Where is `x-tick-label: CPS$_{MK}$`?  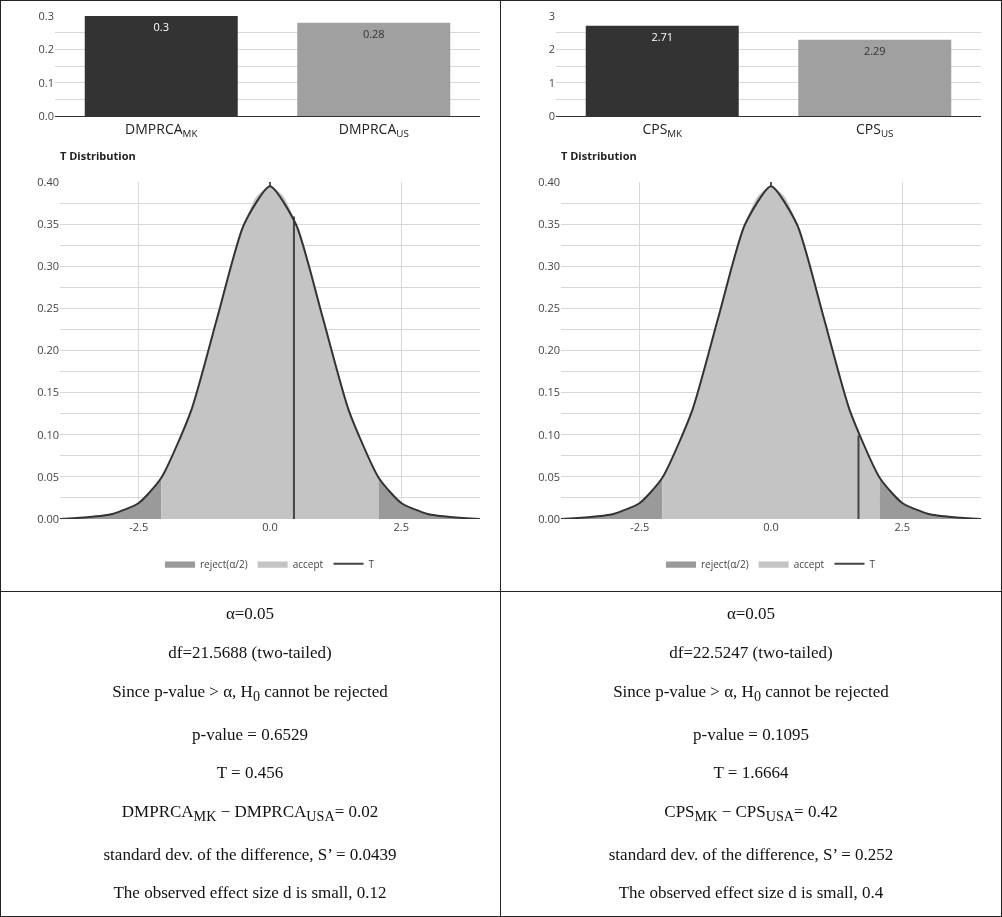 x-tick-label: CPS$_{MK}$ is located at coordinates (662, 129).